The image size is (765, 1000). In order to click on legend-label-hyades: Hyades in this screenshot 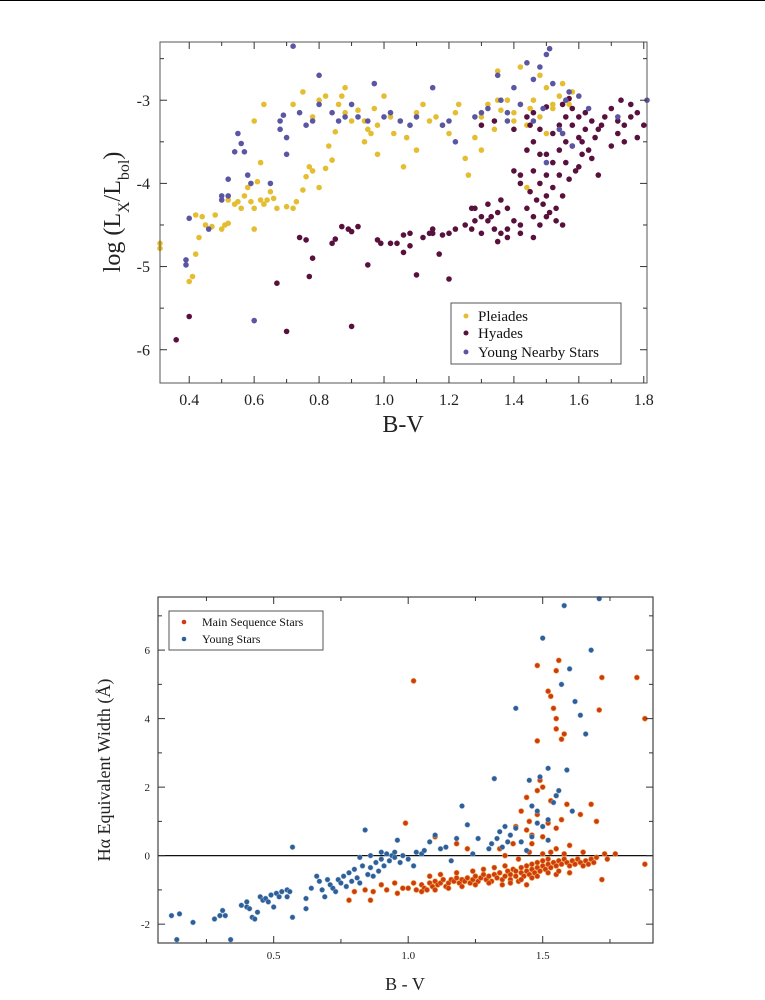, I will do `click(500, 334)`.